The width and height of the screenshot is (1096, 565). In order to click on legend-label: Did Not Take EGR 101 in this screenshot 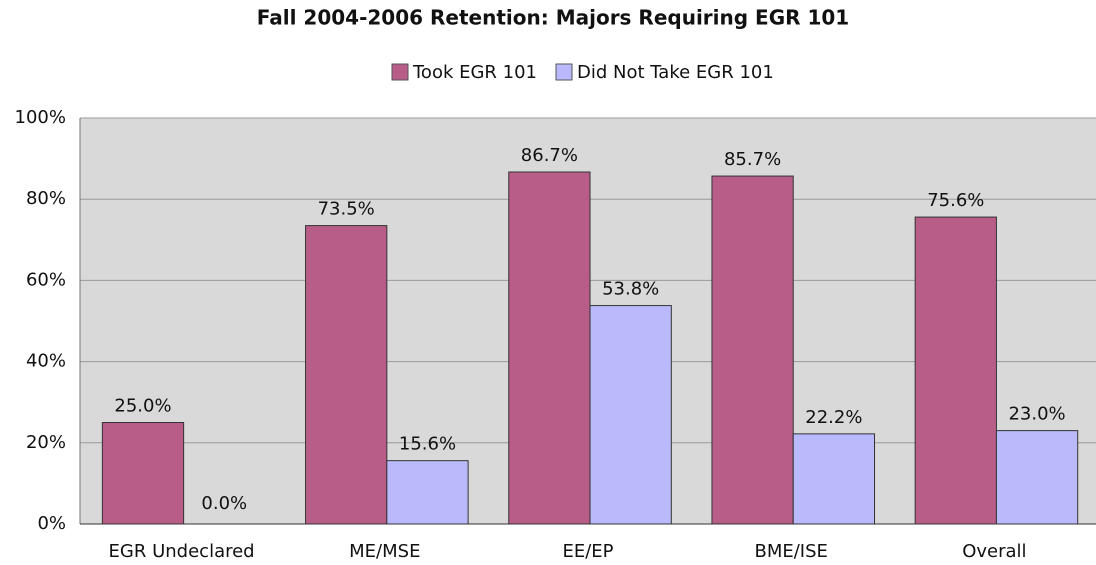, I will do `click(675, 72)`.